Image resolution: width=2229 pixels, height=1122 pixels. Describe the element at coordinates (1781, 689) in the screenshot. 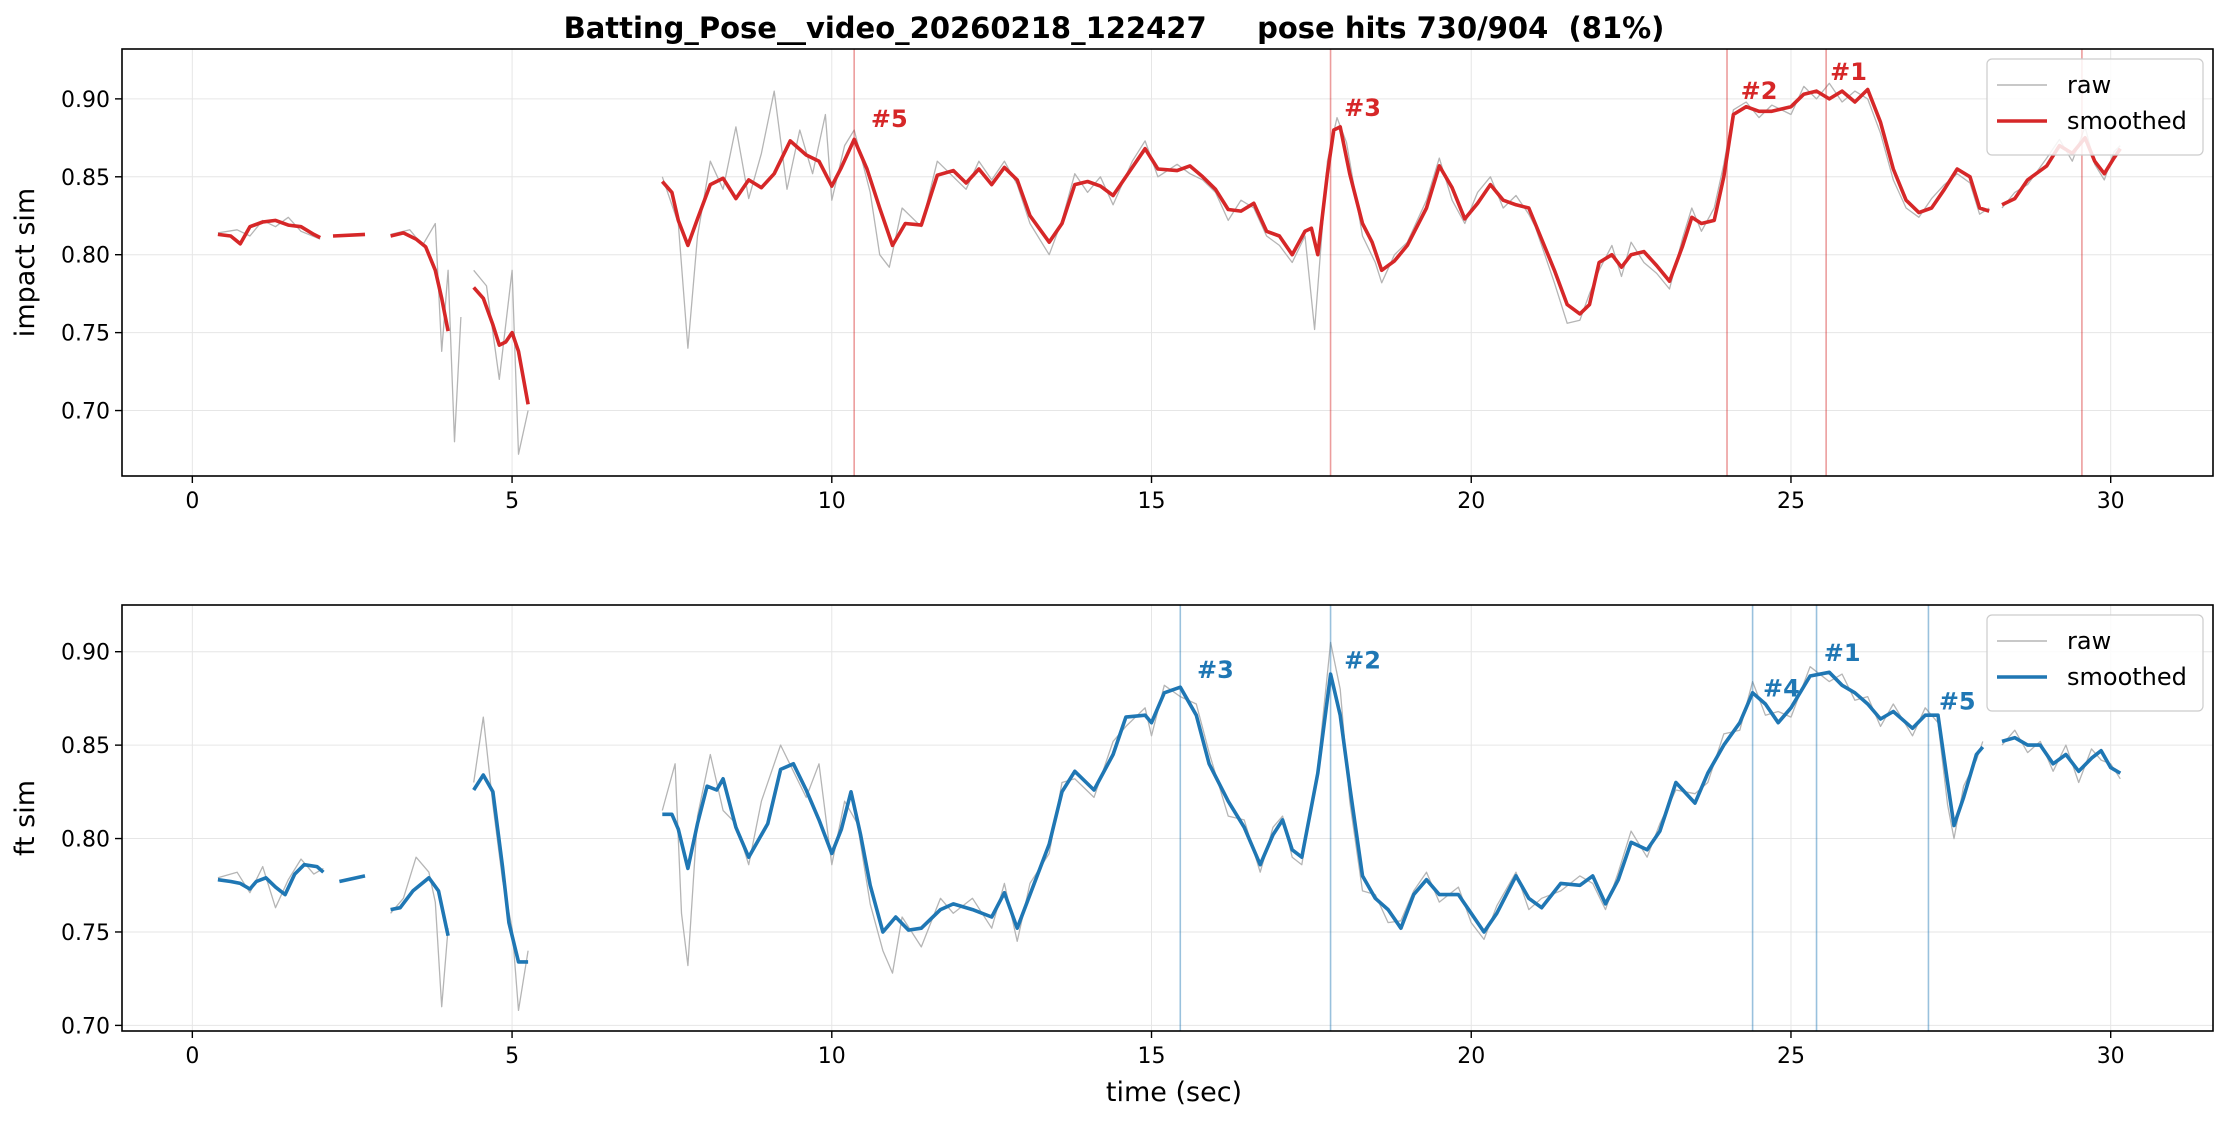

I see `peak-label: #4` at that location.